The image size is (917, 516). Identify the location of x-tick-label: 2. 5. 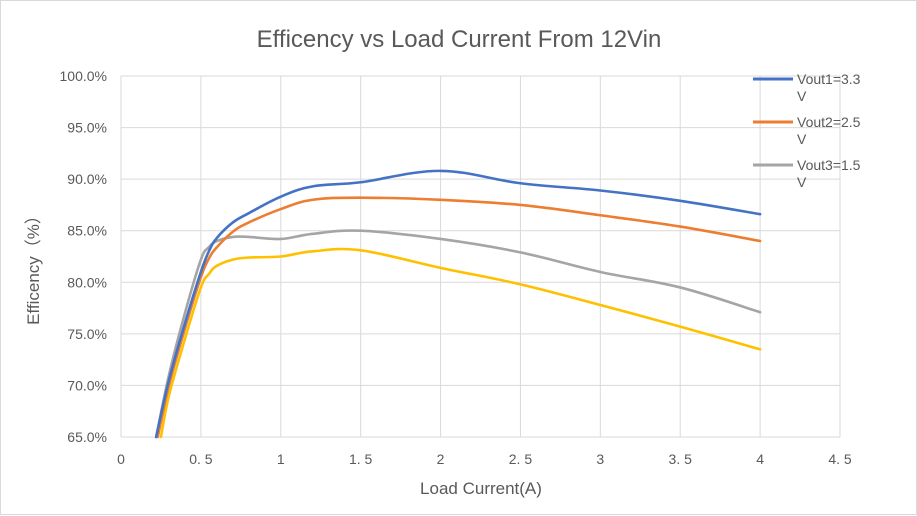
(521, 459).